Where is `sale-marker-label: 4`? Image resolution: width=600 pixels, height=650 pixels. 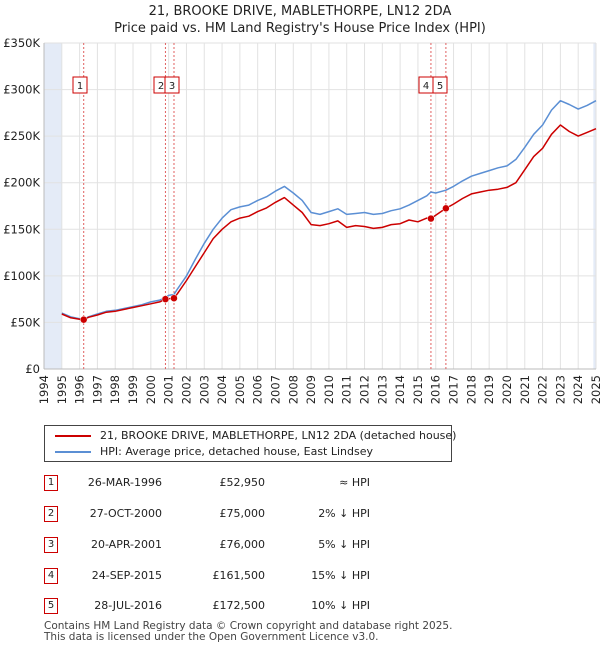 sale-marker-label: 4 is located at coordinates (426, 86).